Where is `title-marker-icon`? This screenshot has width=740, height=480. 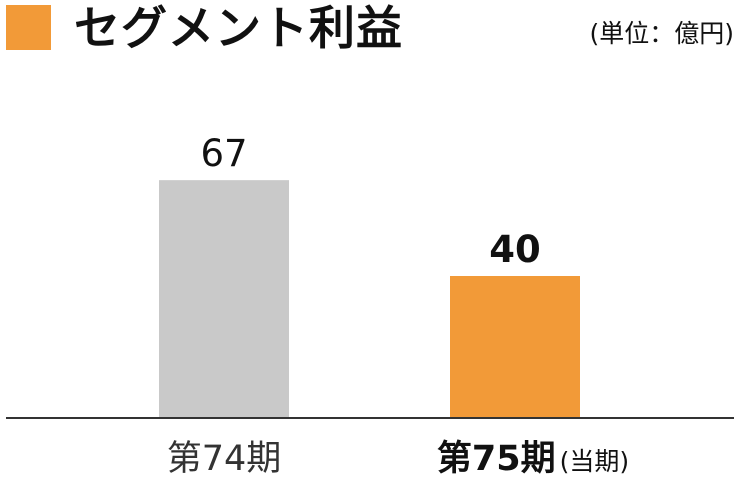 title-marker-icon is located at coordinates (28, 27).